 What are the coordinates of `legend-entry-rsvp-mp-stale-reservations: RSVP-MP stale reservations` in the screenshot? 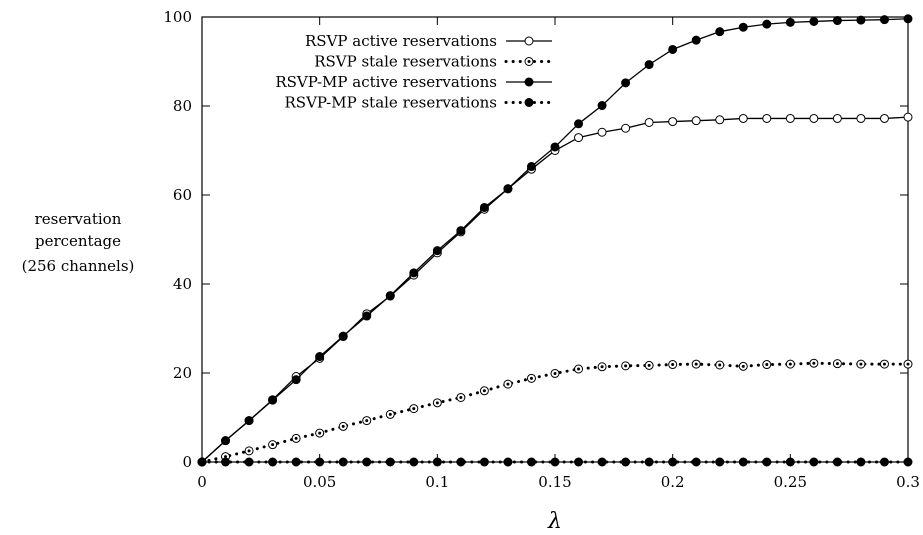 It's located at (419, 103).